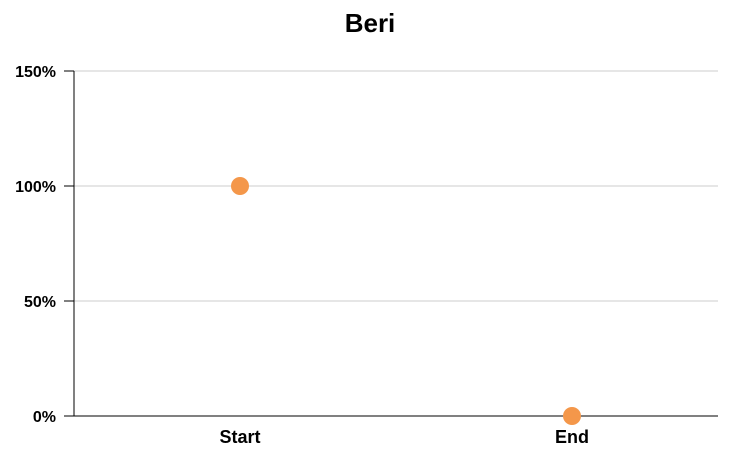 The image size is (733, 450). Describe the element at coordinates (370, 23) in the screenshot. I see `chart-title: Beri` at that location.